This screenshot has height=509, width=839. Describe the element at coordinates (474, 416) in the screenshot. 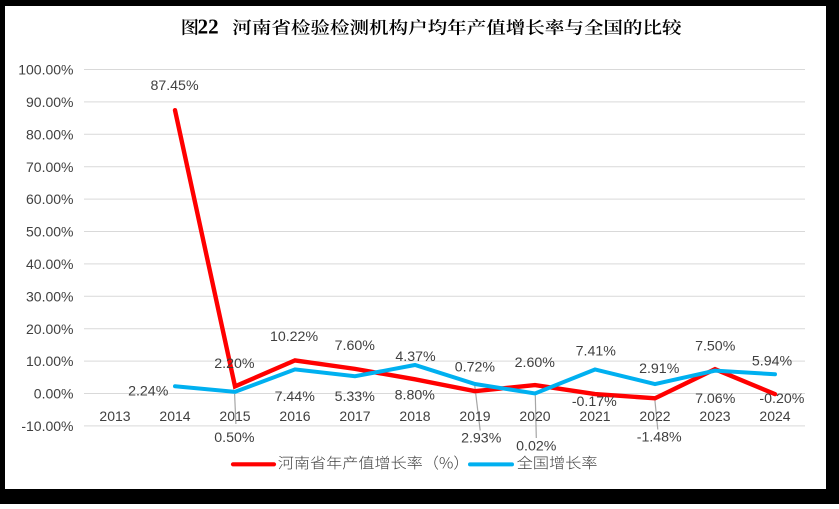

I see `svg-text: 2019` at that location.